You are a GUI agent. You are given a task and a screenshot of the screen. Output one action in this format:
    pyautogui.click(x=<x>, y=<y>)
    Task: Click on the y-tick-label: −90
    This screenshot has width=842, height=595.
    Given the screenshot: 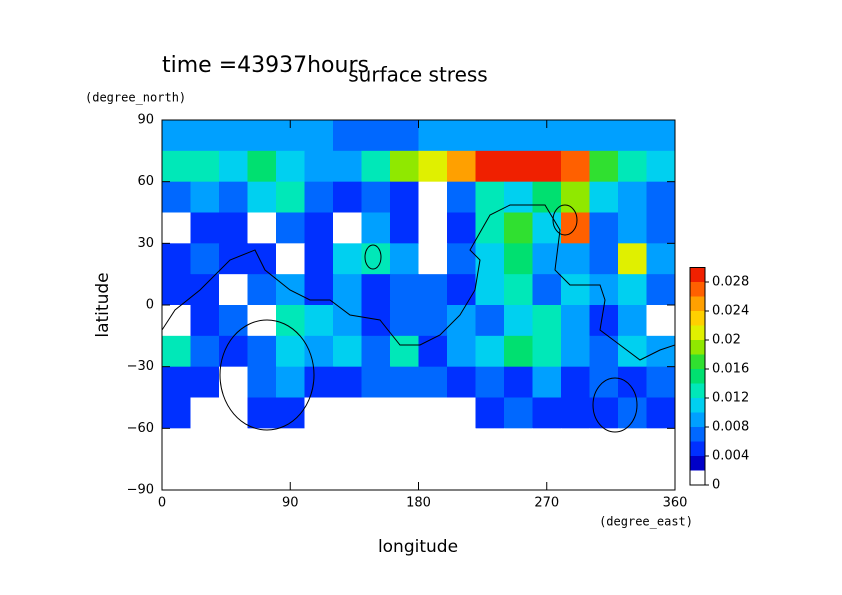 What is the action you would take?
    pyautogui.click(x=140, y=490)
    